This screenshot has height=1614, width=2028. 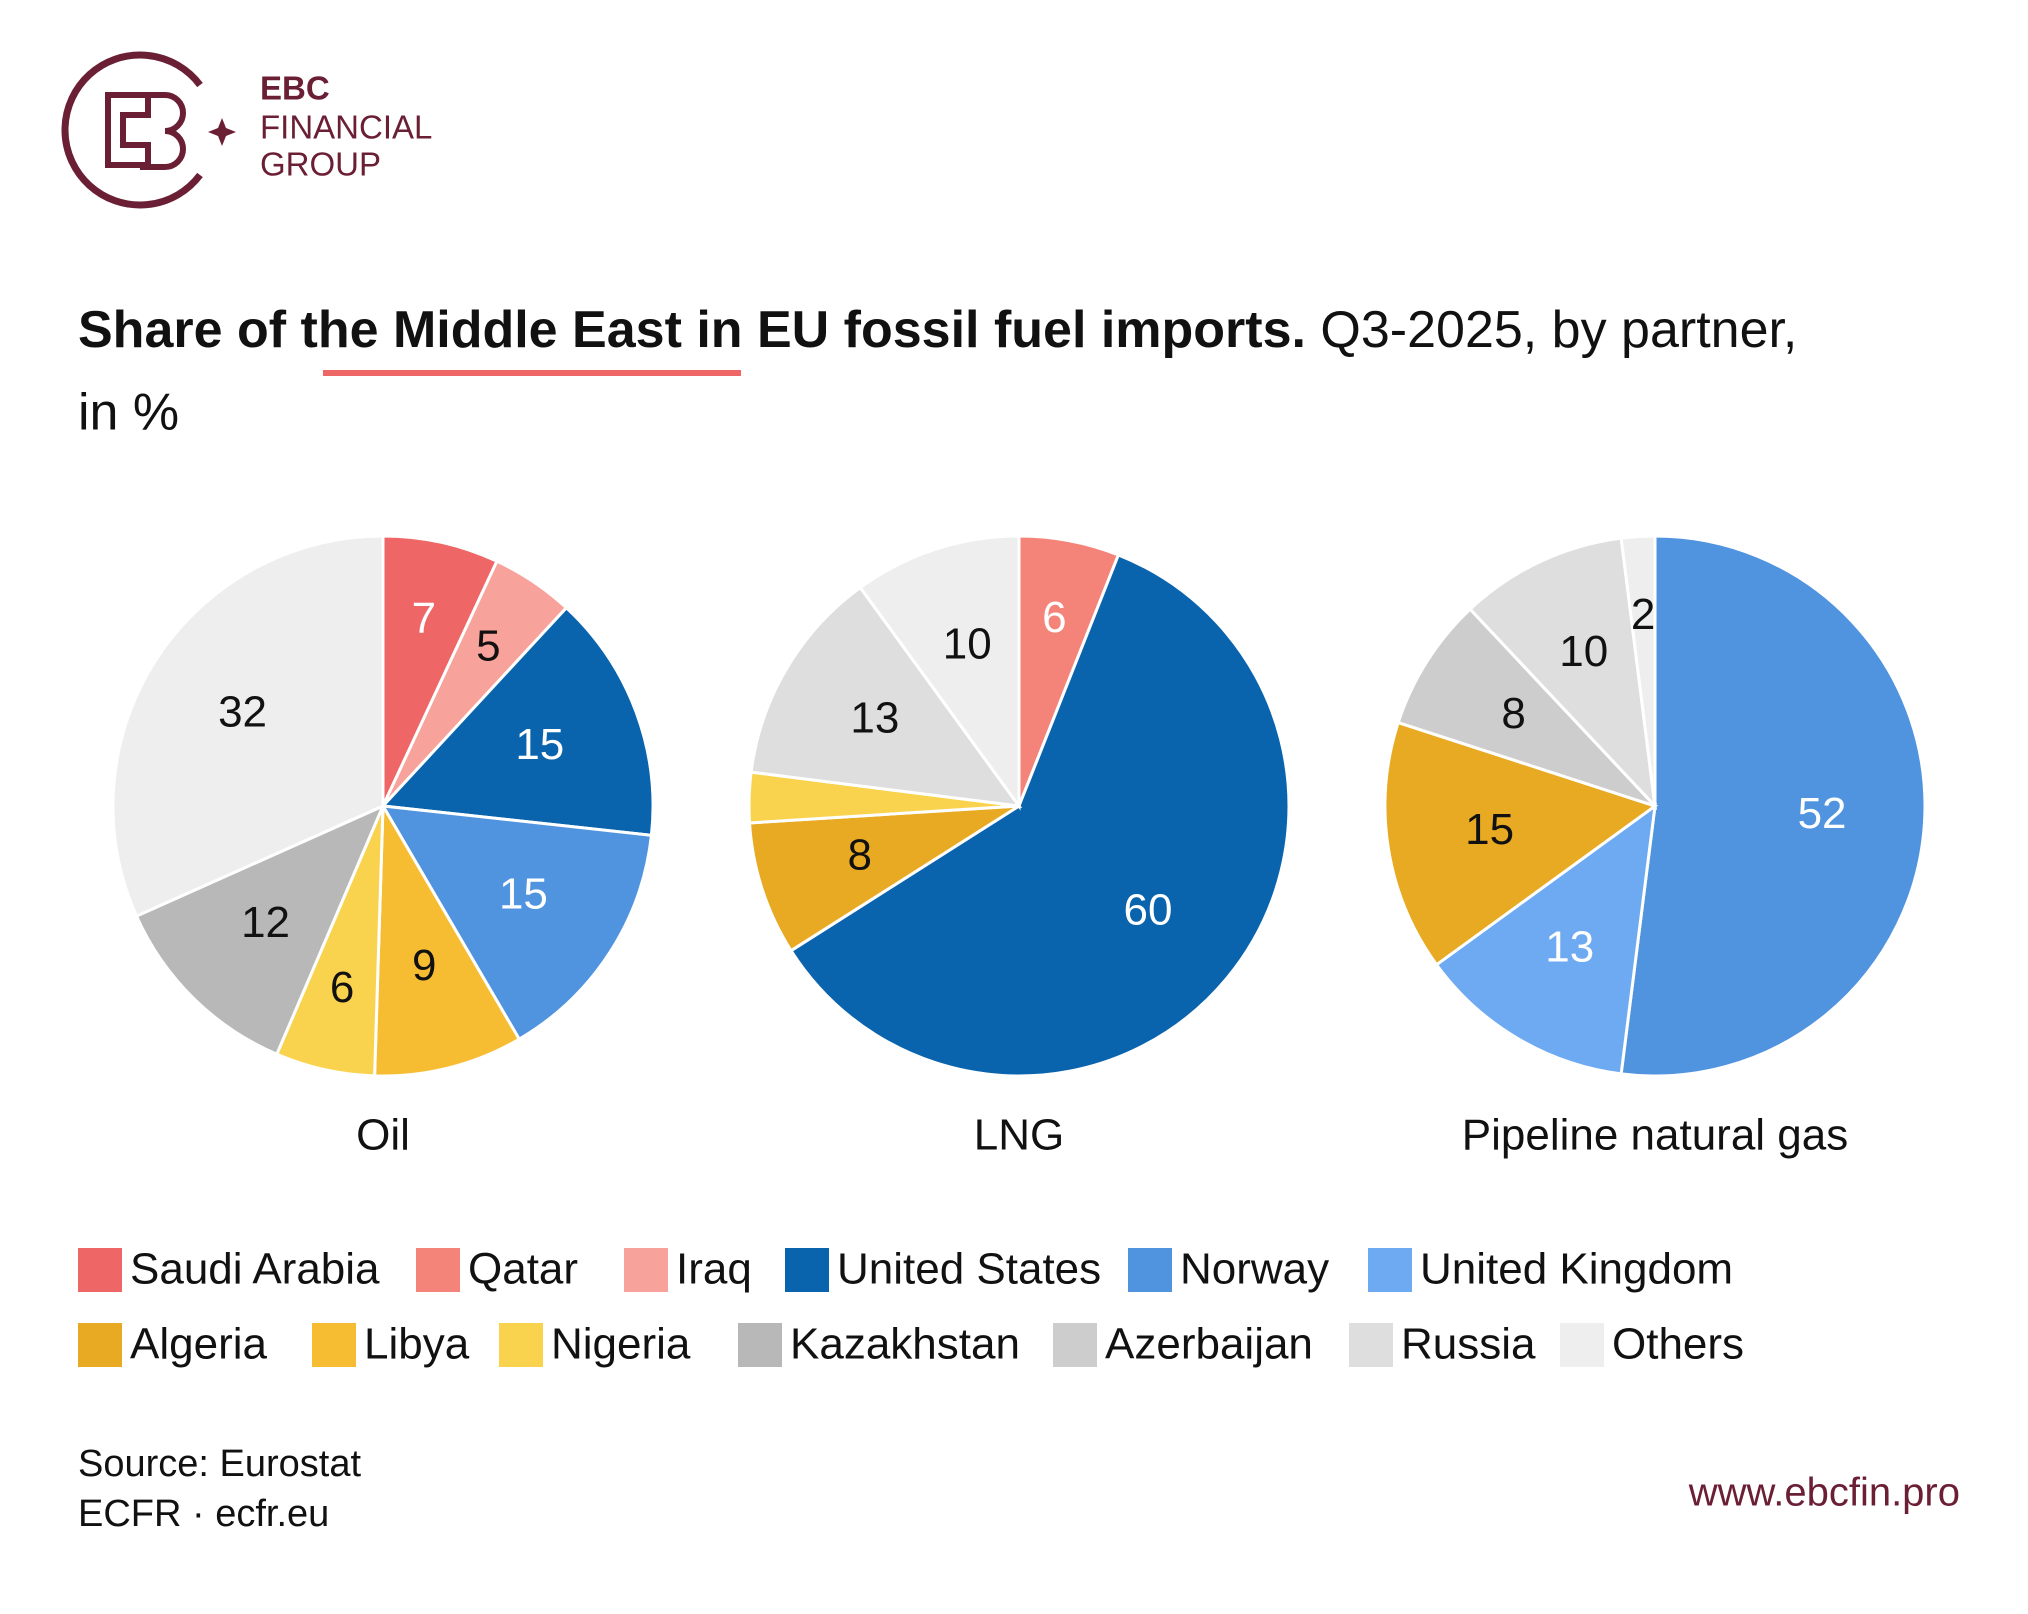 I want to click on legend-label: Azerbaijan, so click(x=1209, y=1344).